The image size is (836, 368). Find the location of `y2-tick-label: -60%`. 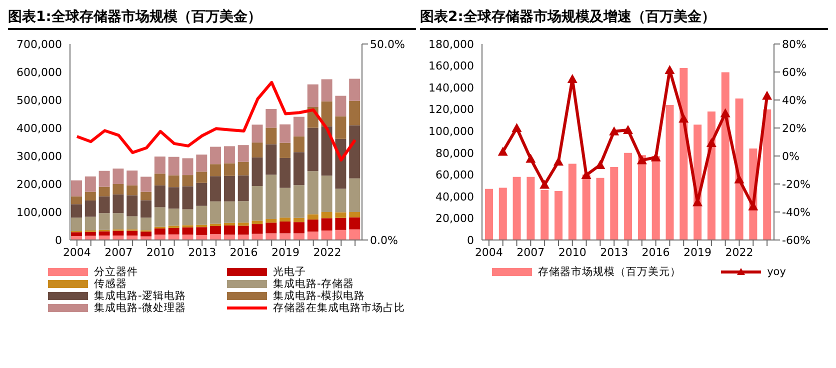

y2-tick-label: -60% is located at coordinates (796, 240).